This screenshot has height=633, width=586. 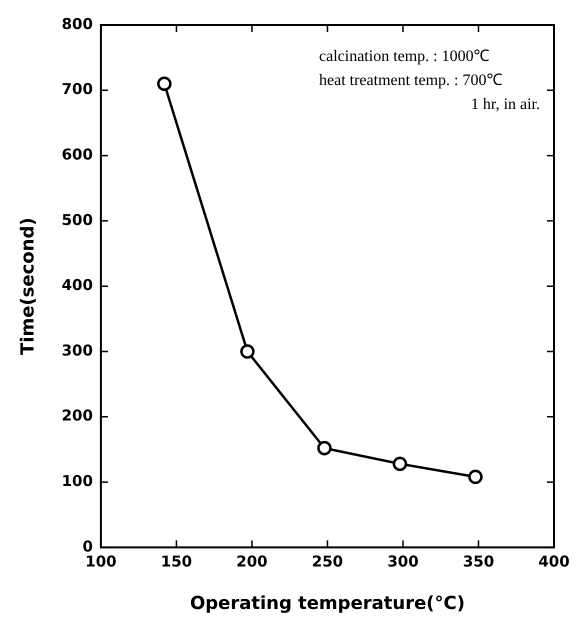 What do you see at coordinates (505, 105) in the screenshot?
I see `annotation: 1 hr, in air.` at bounding box center [505, 105].